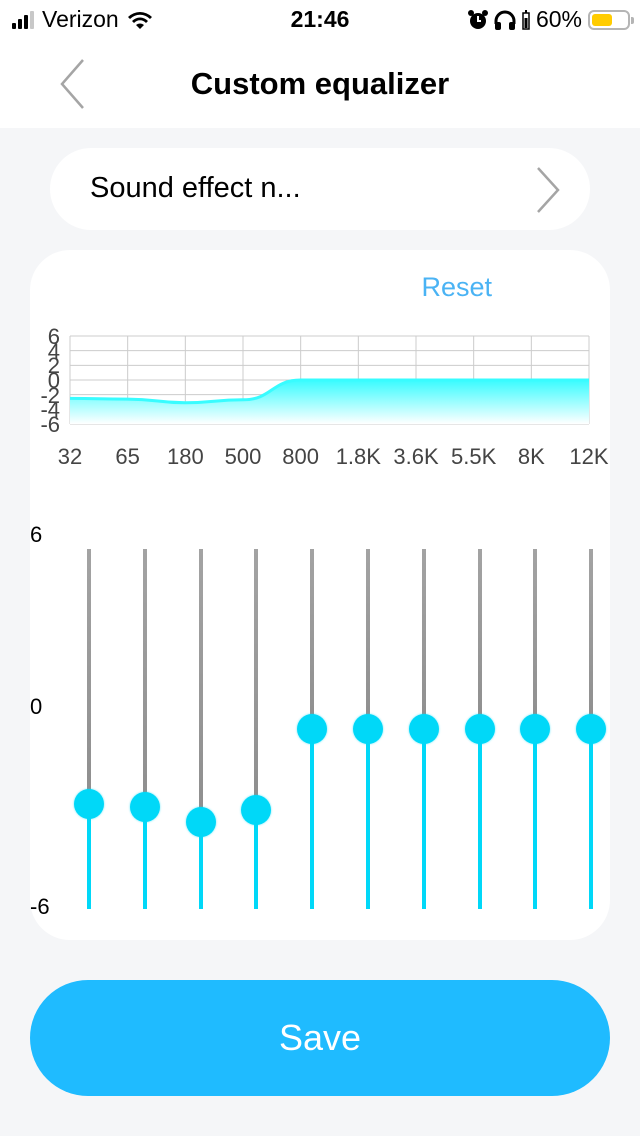  Describe the element at coordinates (548, 190) in the screenshot. I see `chevron-right-icon` at that location.